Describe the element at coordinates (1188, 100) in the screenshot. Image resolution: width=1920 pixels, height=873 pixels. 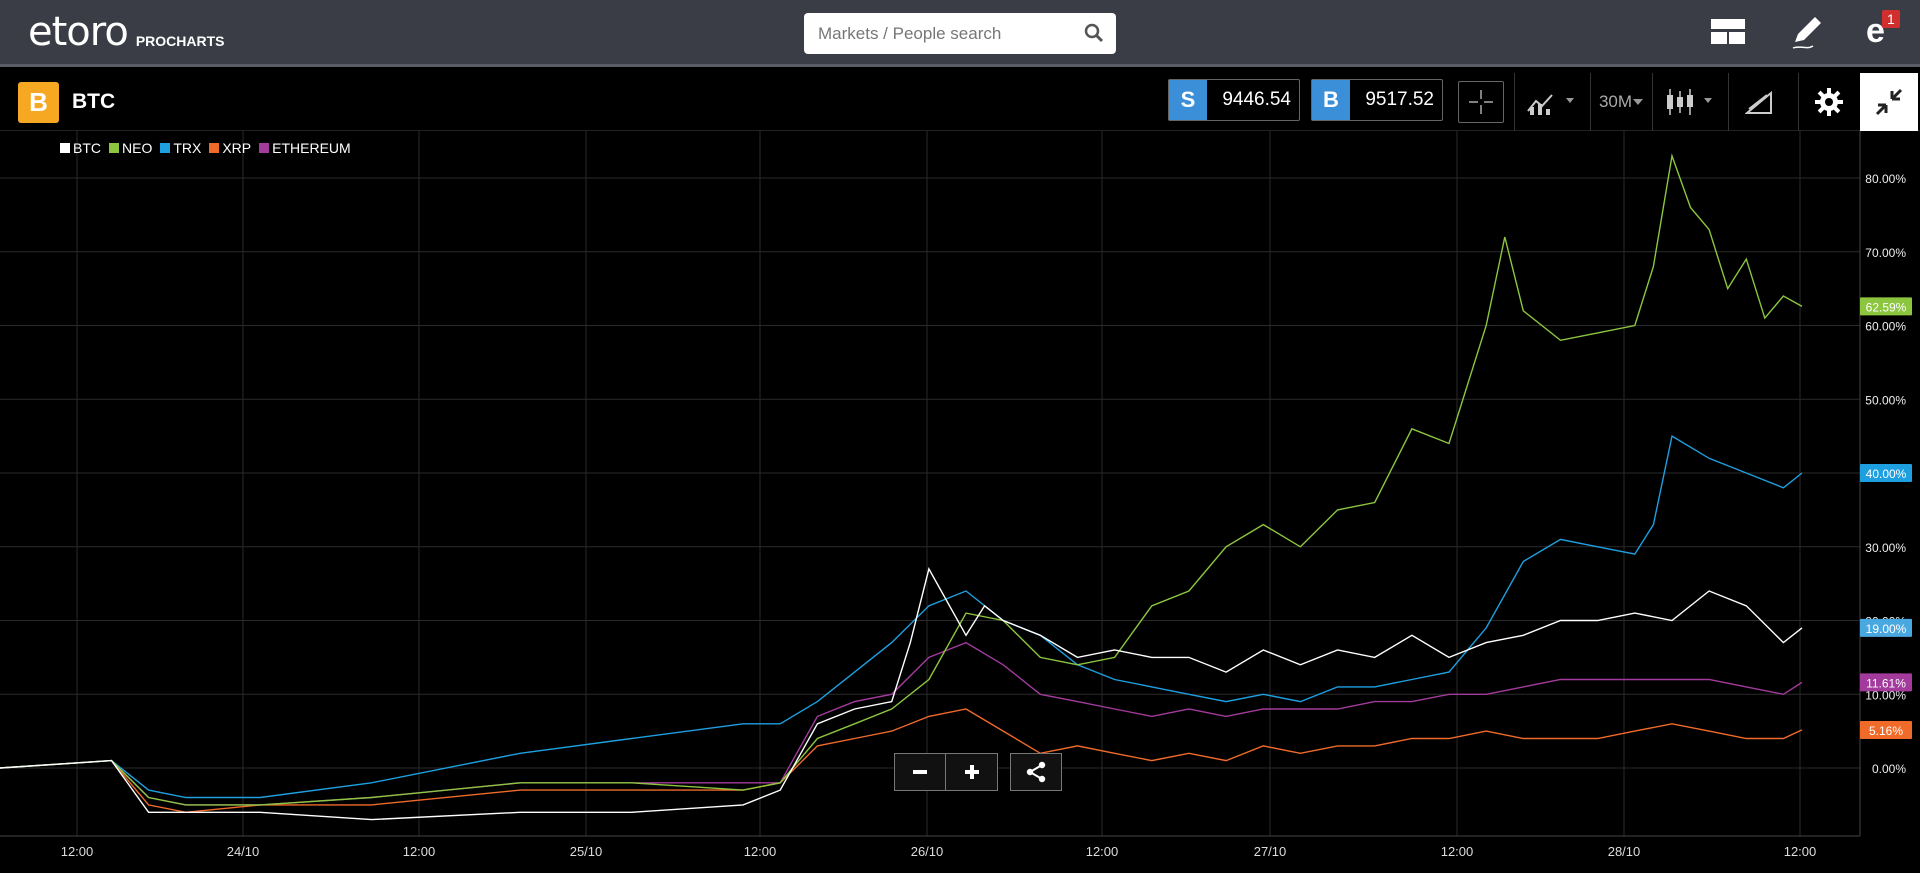
I see `sell-label: S` at that location.